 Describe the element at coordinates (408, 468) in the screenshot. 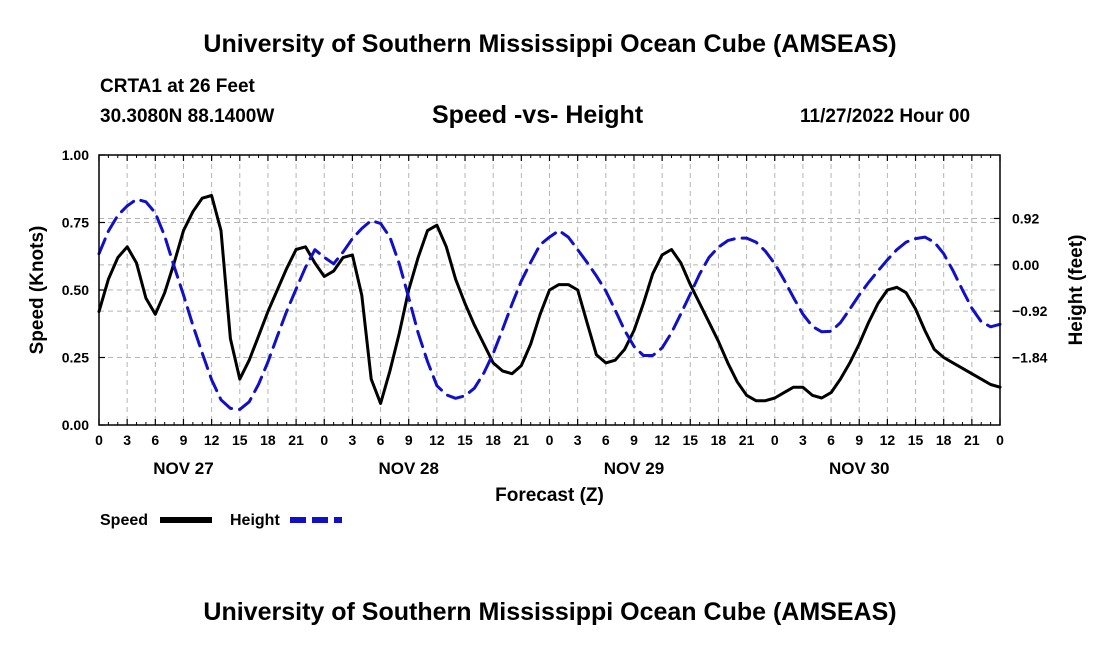

I see `day-label: NOV 28` at that location.